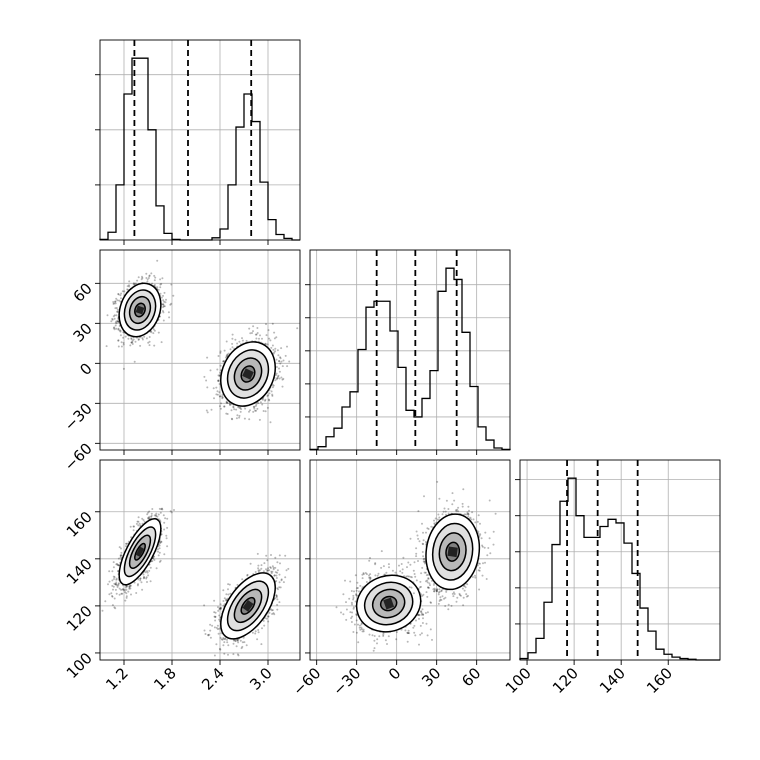 The height and width of the screenshot is (760, 760). What do you see at coordinates (78, 416) in the screenshot?
I see `y-tick-label: −30` at bounding box center [78, 416].